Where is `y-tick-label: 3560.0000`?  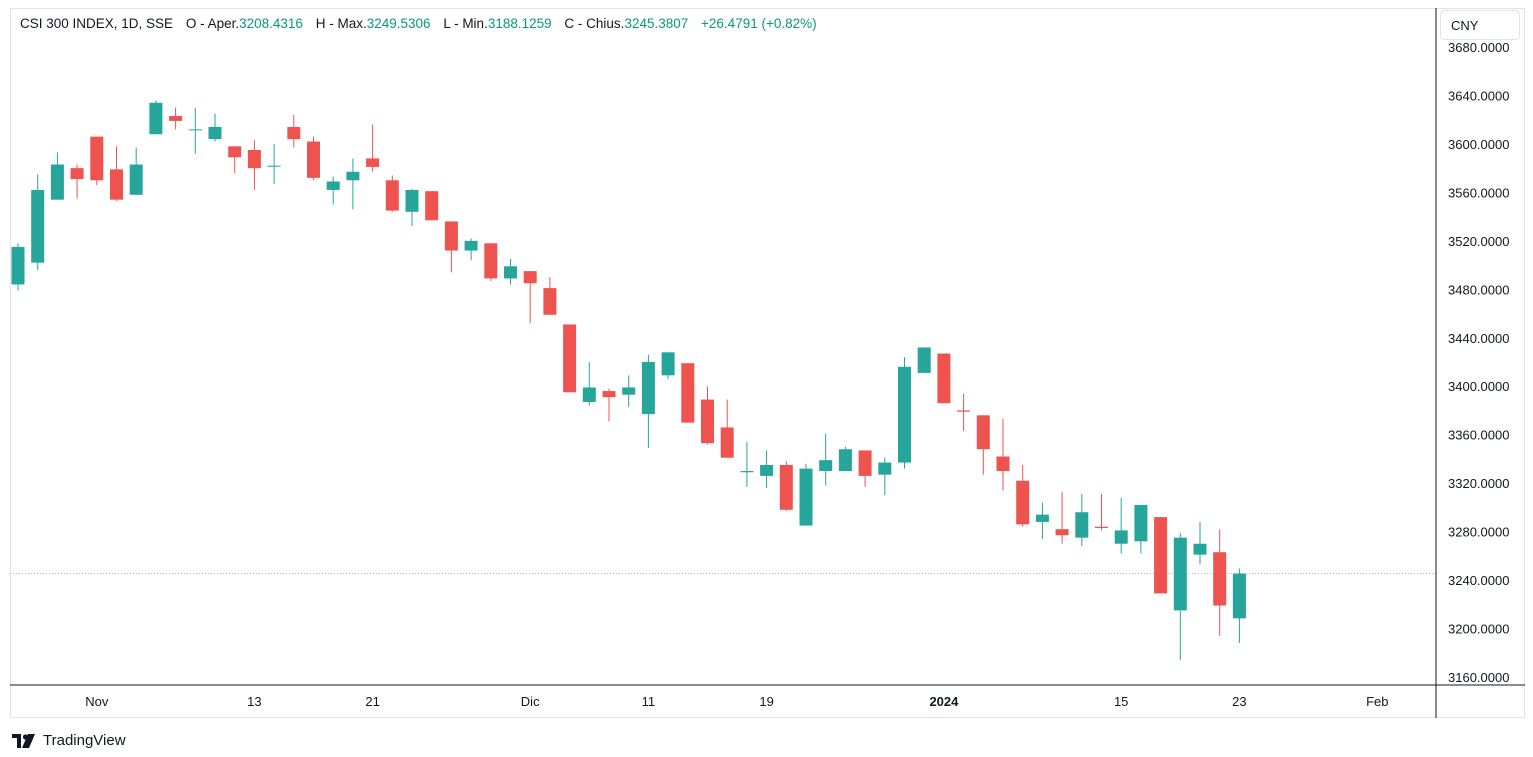
y-tick-label: 3560.0000 is located at coordinates (1478, 192).